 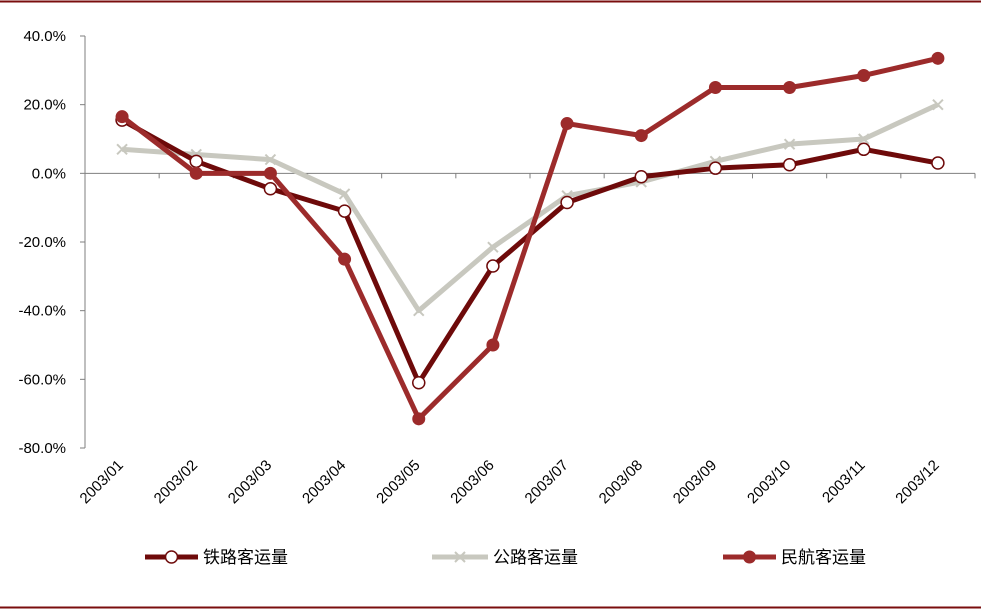 I want to click on y-tick-label: -20.0%, so click(x=42, y=242).